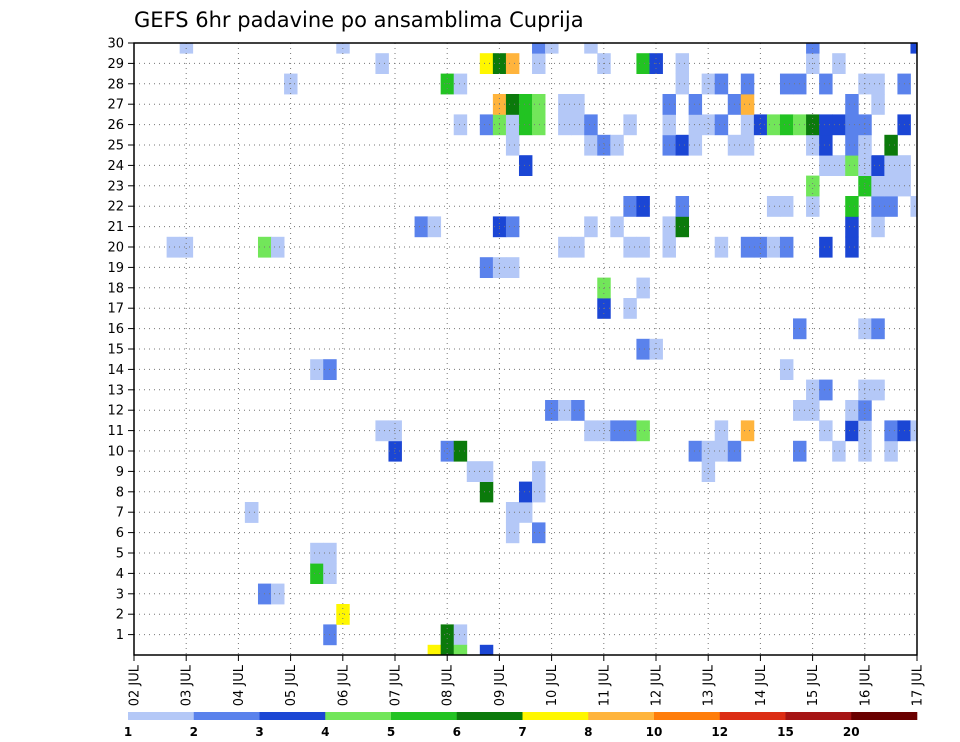  I want to click on y-tick-label: 22, so click(115, 207).